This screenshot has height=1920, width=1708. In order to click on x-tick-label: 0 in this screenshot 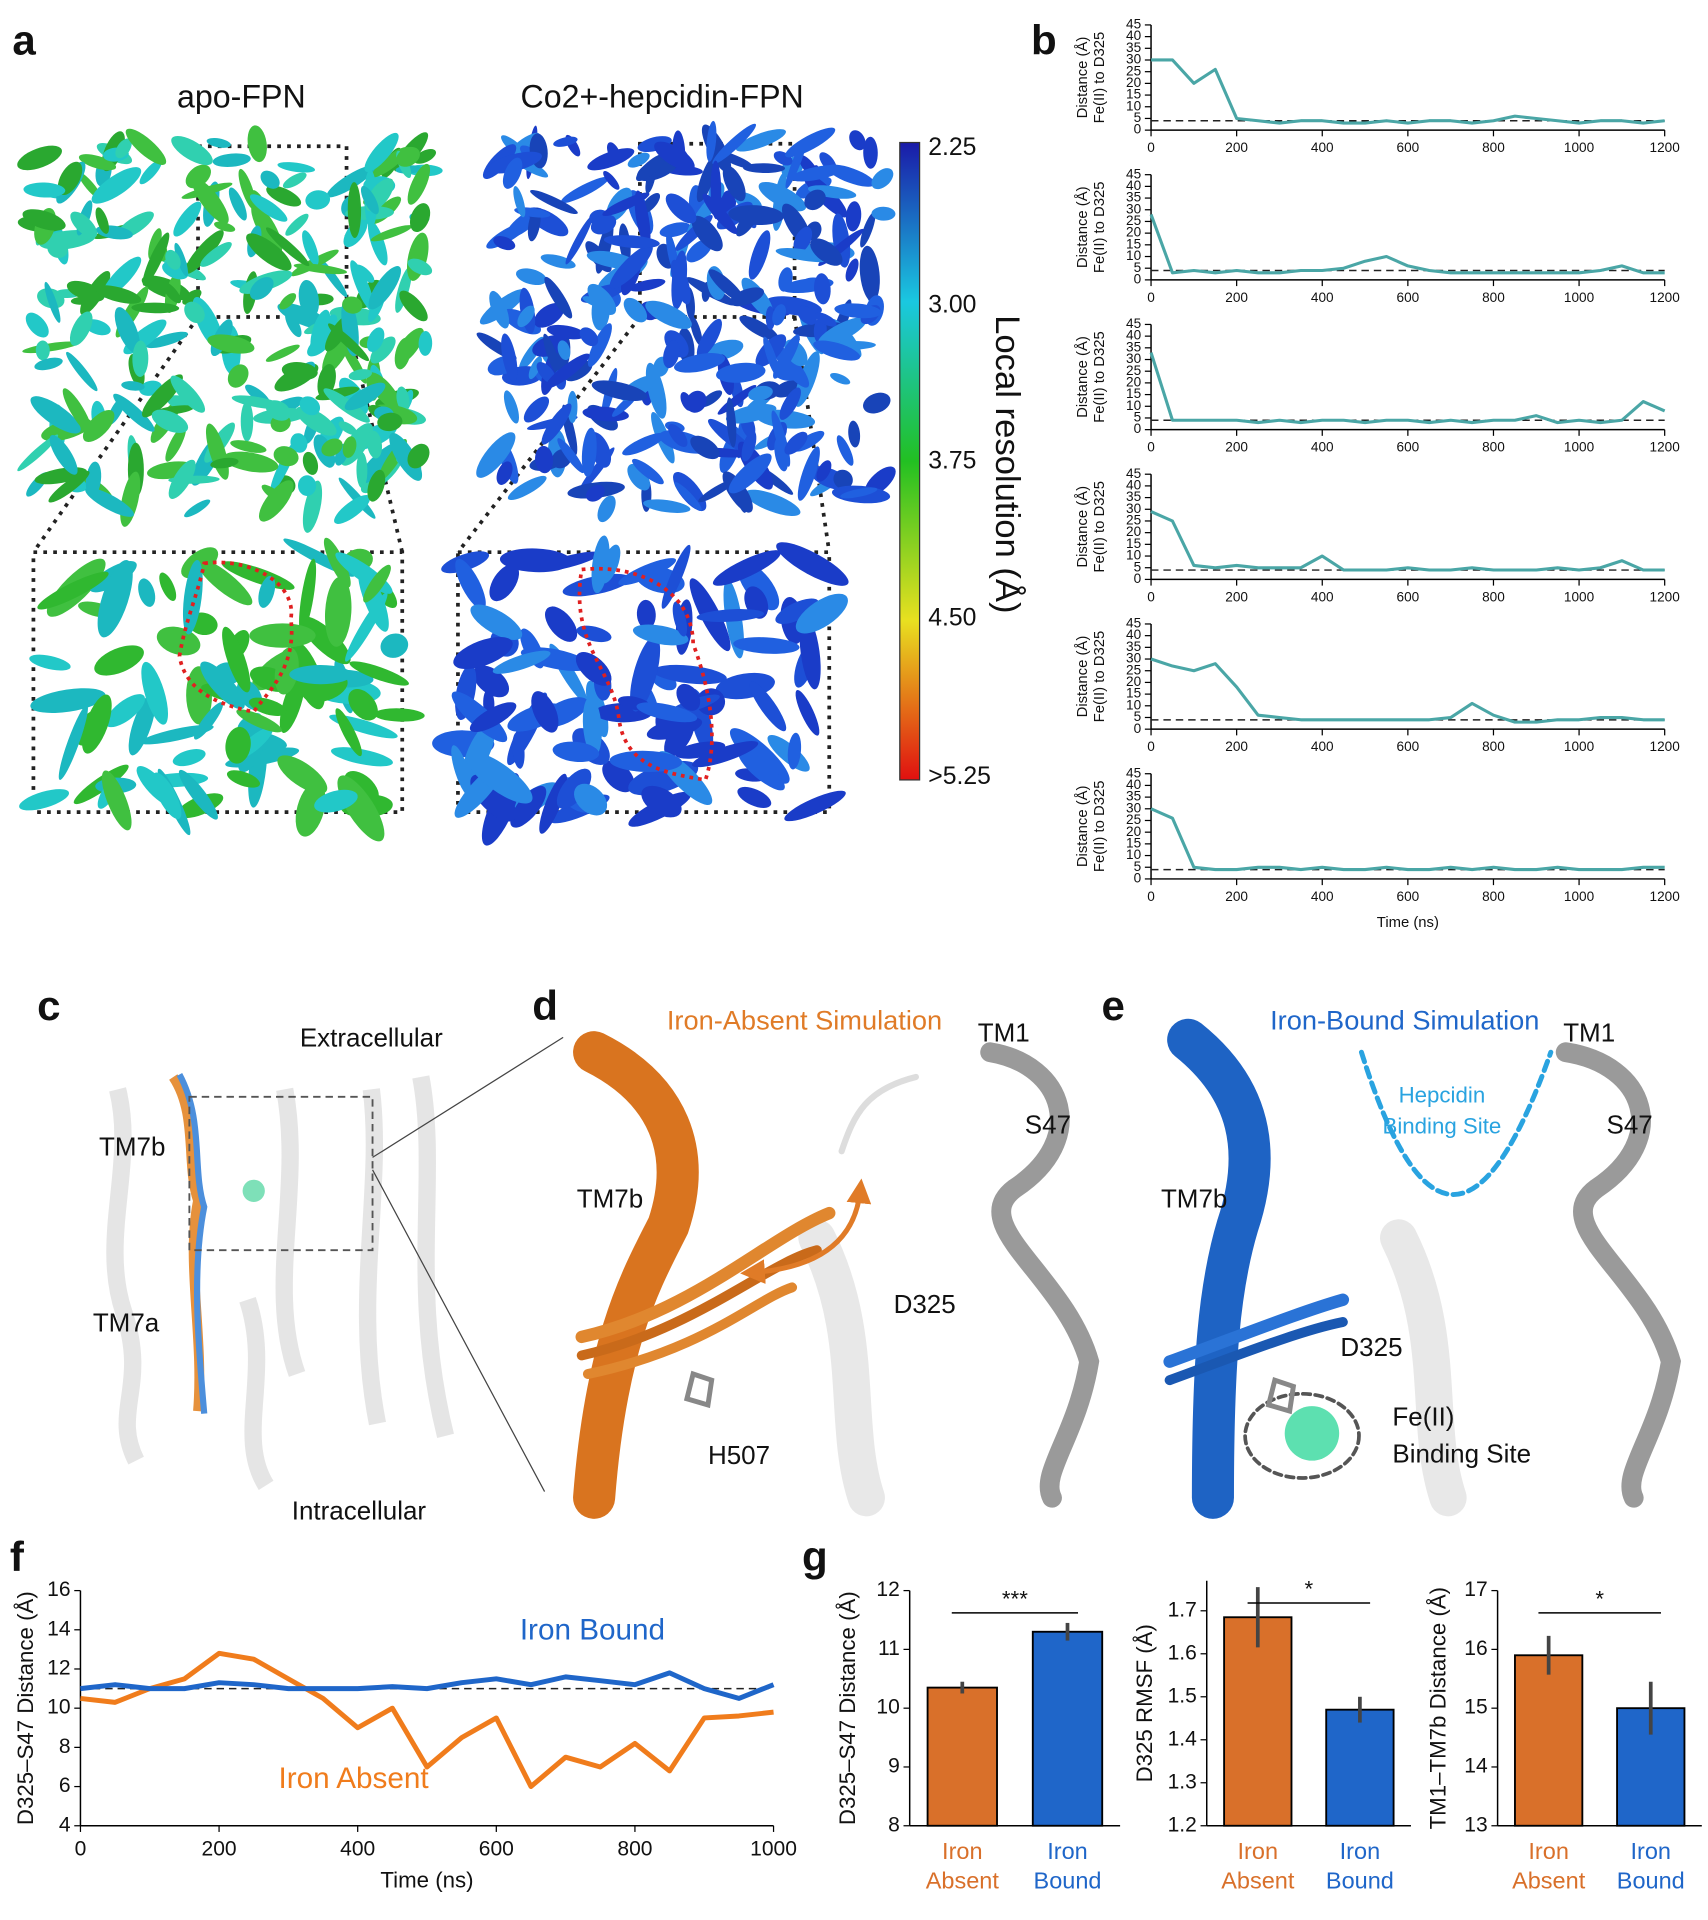, I will do `click(81, 1849)`.